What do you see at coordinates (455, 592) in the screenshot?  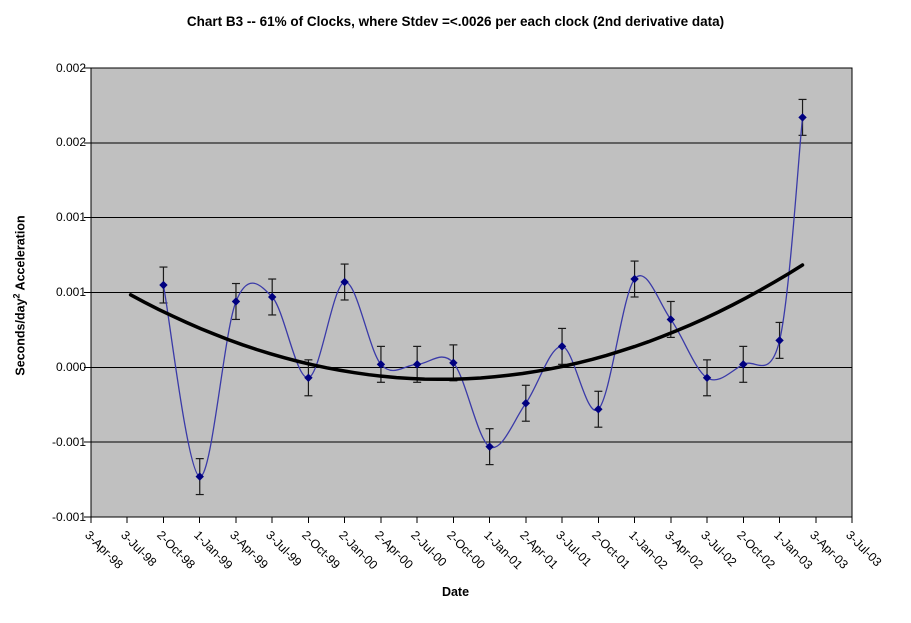 I see `x-axis-title: Date` at bounding box center [455, 592].